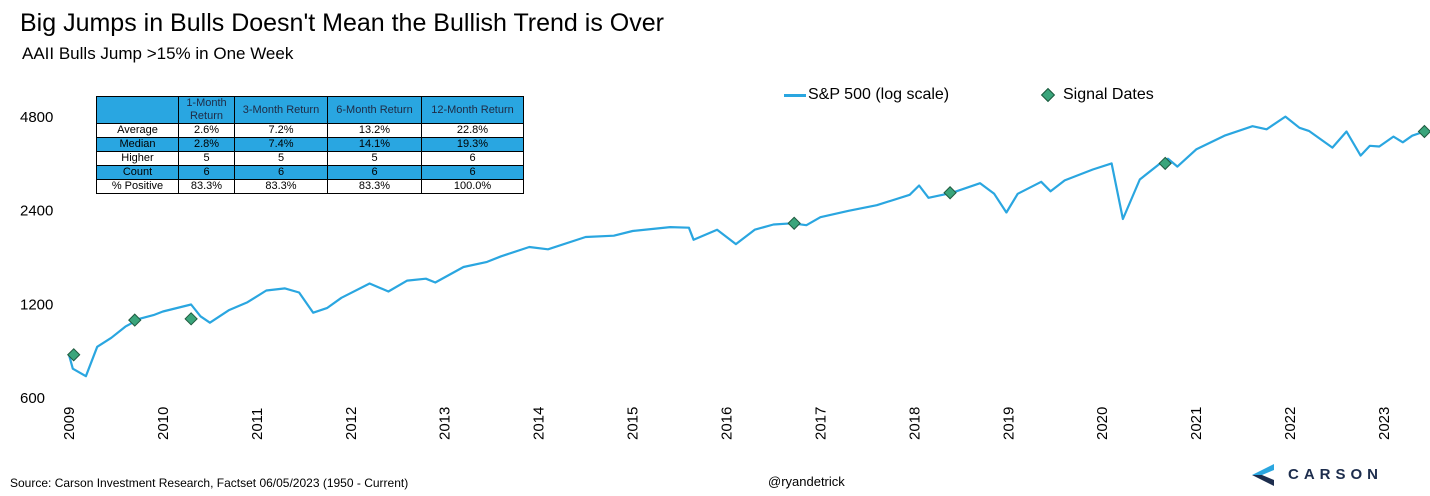 This screenshot has width=1430, height=496. I want to click on table-row: Average 2.6% 7.2% 13.2% 22.8%, so click(310, 130).